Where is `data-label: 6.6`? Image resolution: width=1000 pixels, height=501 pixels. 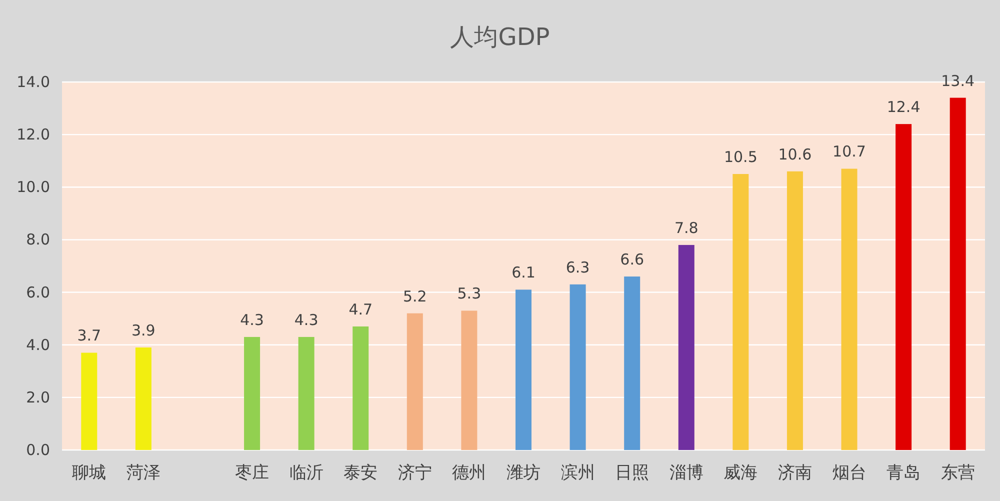
data-label: 6.6 is located at coordinates (632, 259).